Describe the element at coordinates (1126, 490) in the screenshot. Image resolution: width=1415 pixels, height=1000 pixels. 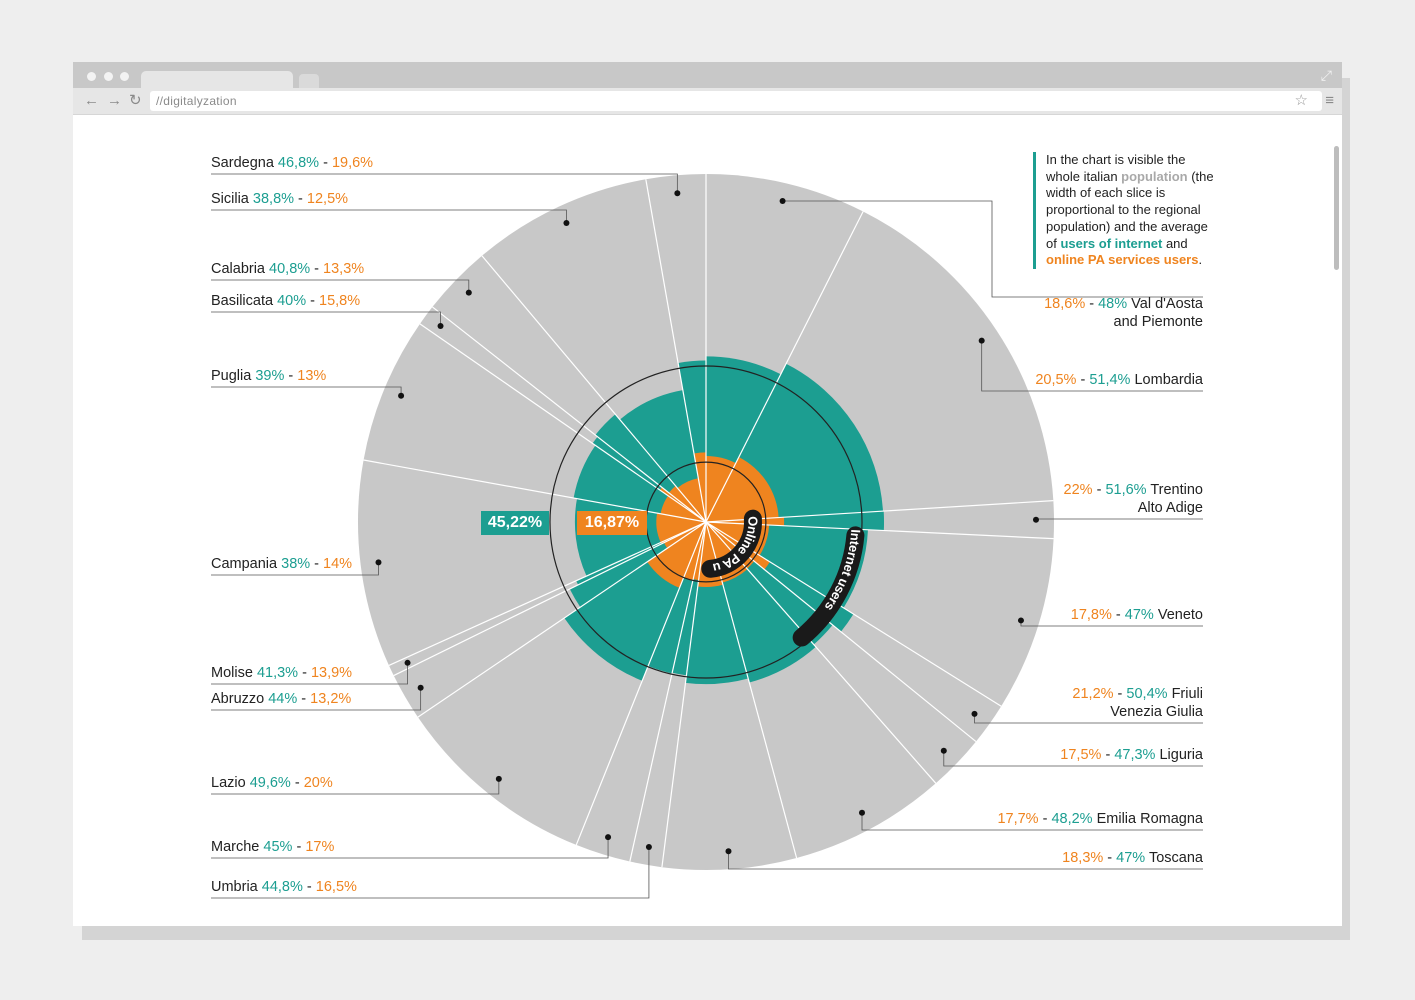
I see `internet-value: 51,6%` at that location.